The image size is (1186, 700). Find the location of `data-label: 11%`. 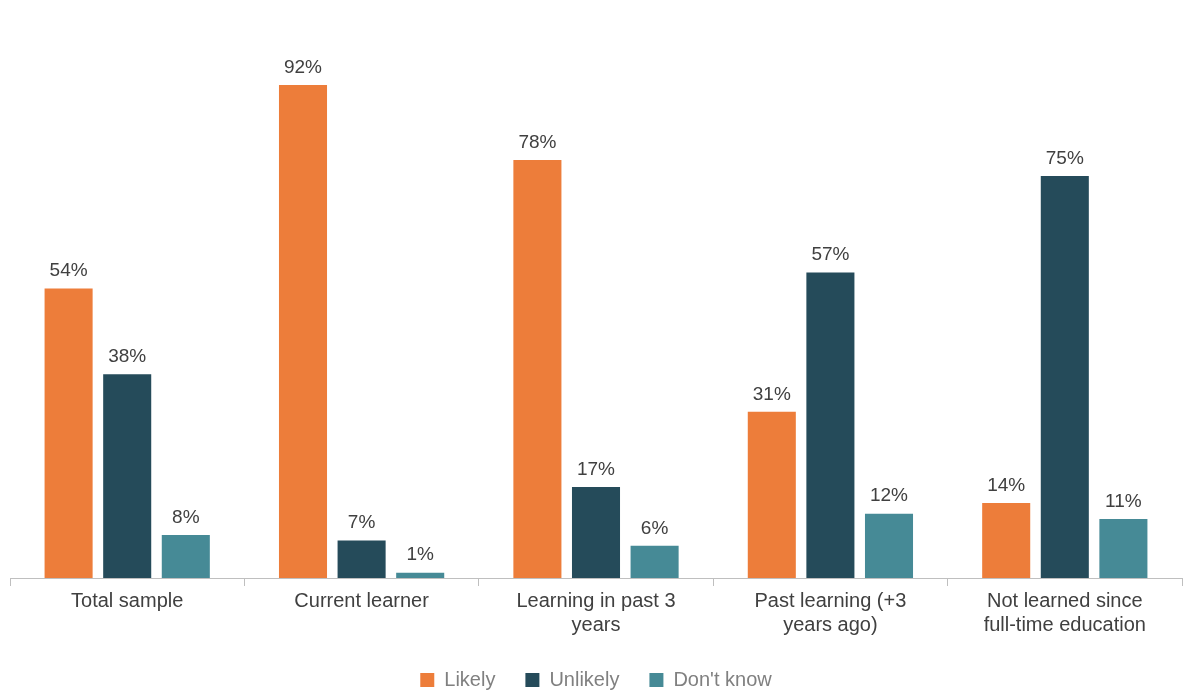

data-label: 11% is located at coordinates (1123, 500).